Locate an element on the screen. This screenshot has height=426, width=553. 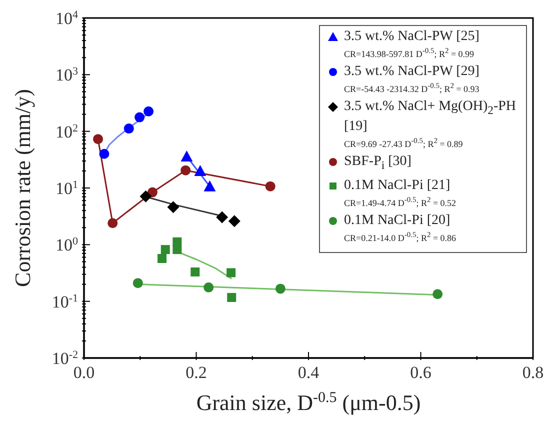
text: 3.5 wt.% NaCl+ Mg(OH)$_{2}$-PH [19] CR=9.69 -27.43 D$^{-0.5}$; R$^{2}$ = 0.89 is located at coordinates (430, 124).